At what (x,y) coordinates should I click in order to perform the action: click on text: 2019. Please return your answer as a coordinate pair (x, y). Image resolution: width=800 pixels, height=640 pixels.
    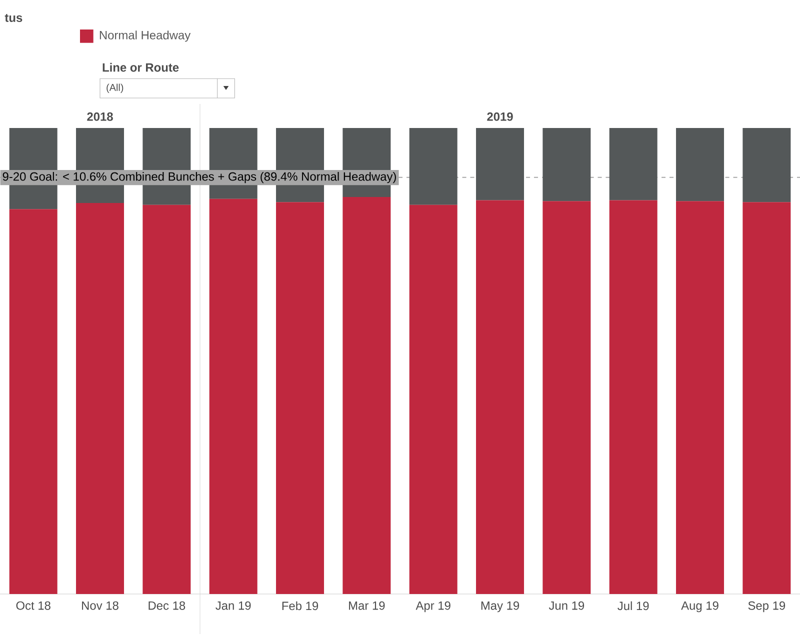
    Looking at the image, I should click on (500, 116).